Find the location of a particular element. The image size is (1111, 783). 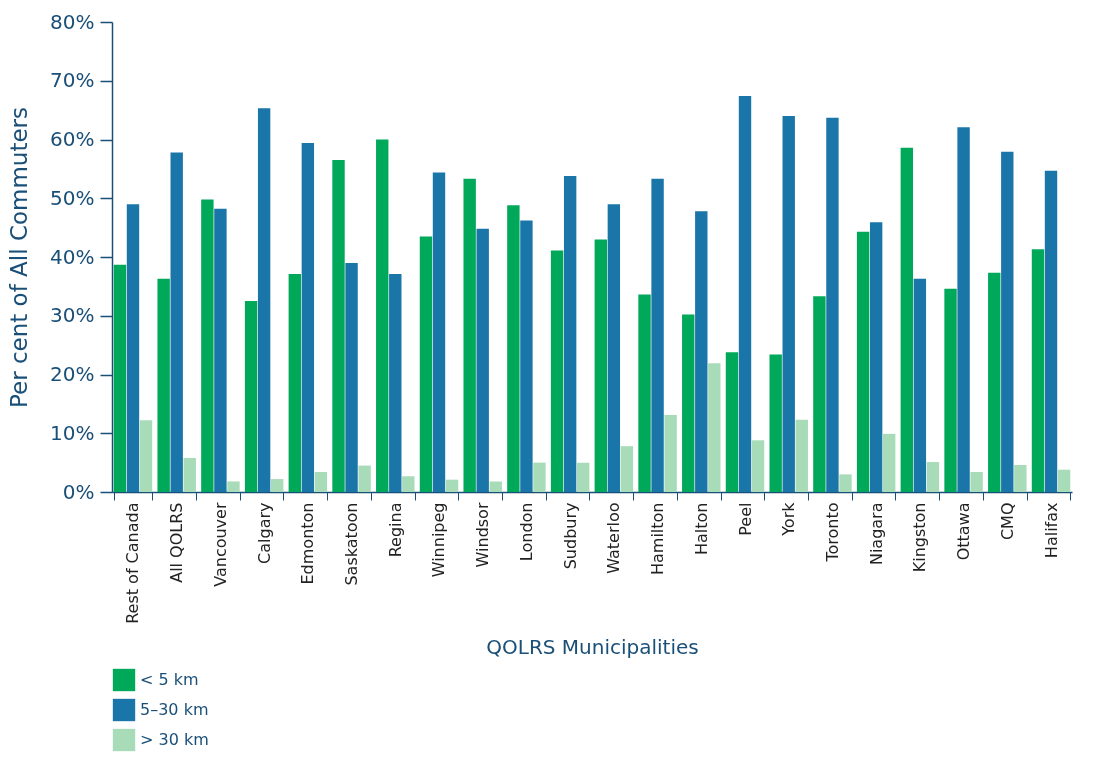

y-tick-label: 60% is located at coordinates (72, 139).